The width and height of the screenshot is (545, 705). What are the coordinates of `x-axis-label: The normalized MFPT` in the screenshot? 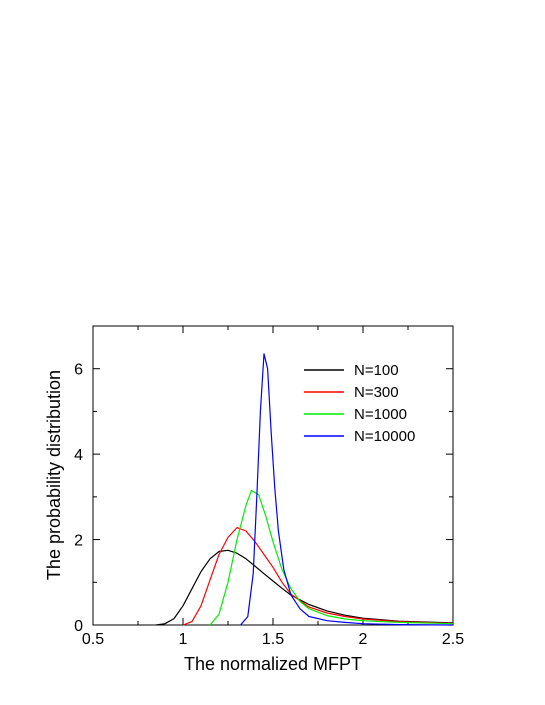 It's located at (273, 664).